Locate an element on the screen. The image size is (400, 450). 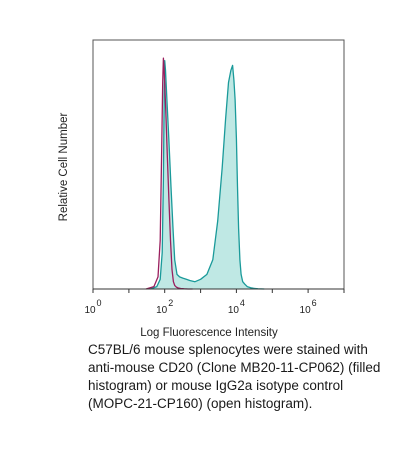
series-filled-area is located at coordinates (207, 174).